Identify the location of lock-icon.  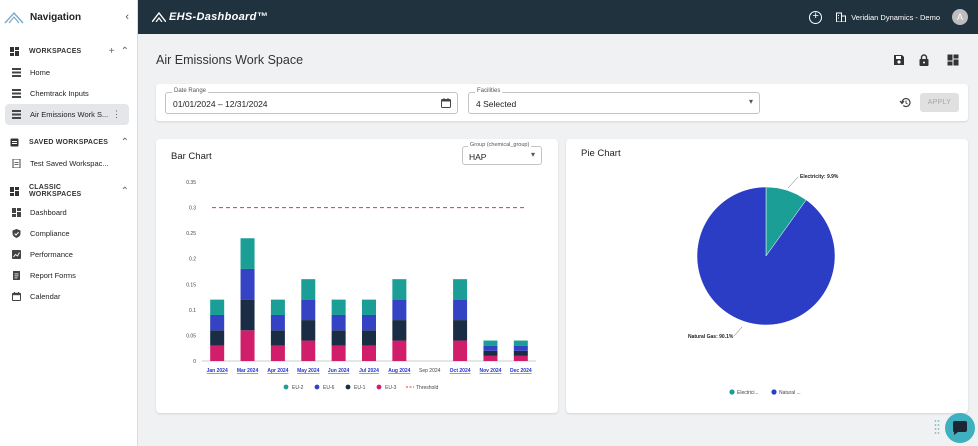
(924, 60).